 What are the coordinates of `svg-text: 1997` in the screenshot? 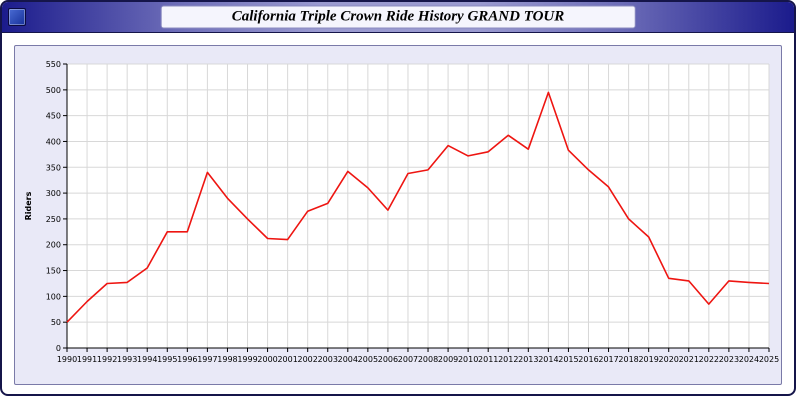 It's located at (207, 359).